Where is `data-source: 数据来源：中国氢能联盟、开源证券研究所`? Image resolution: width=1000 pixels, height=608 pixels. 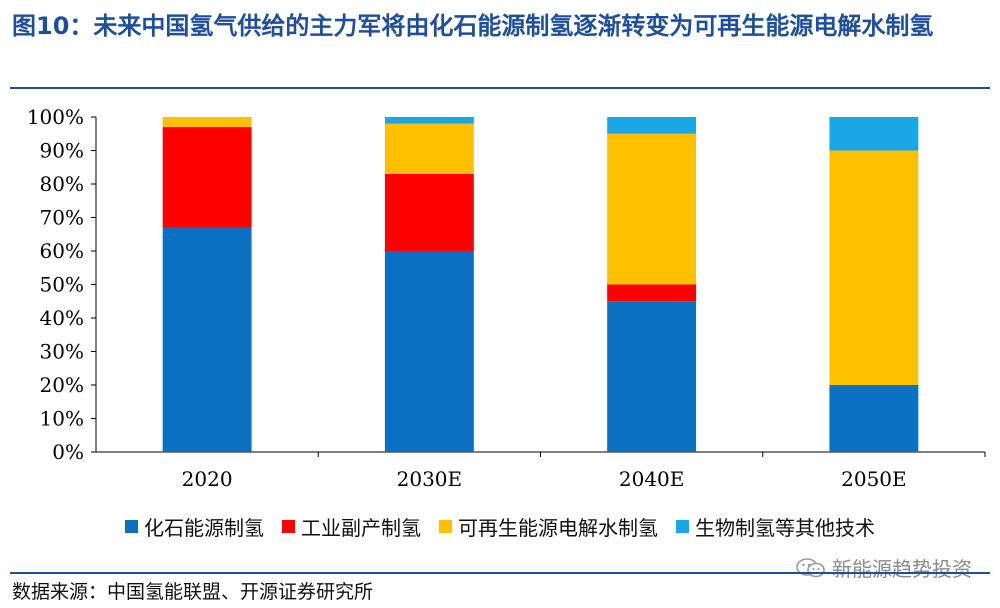
data-source: 数据来源：中国氢能联盟、开源证券研究所 is located at coordinates (193, 592).